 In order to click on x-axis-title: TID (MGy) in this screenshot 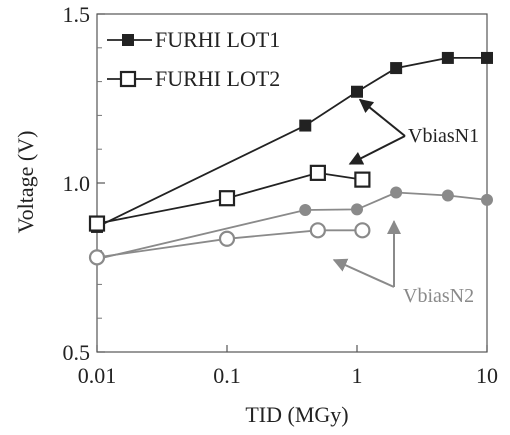, I will do `click(296, 414)`.